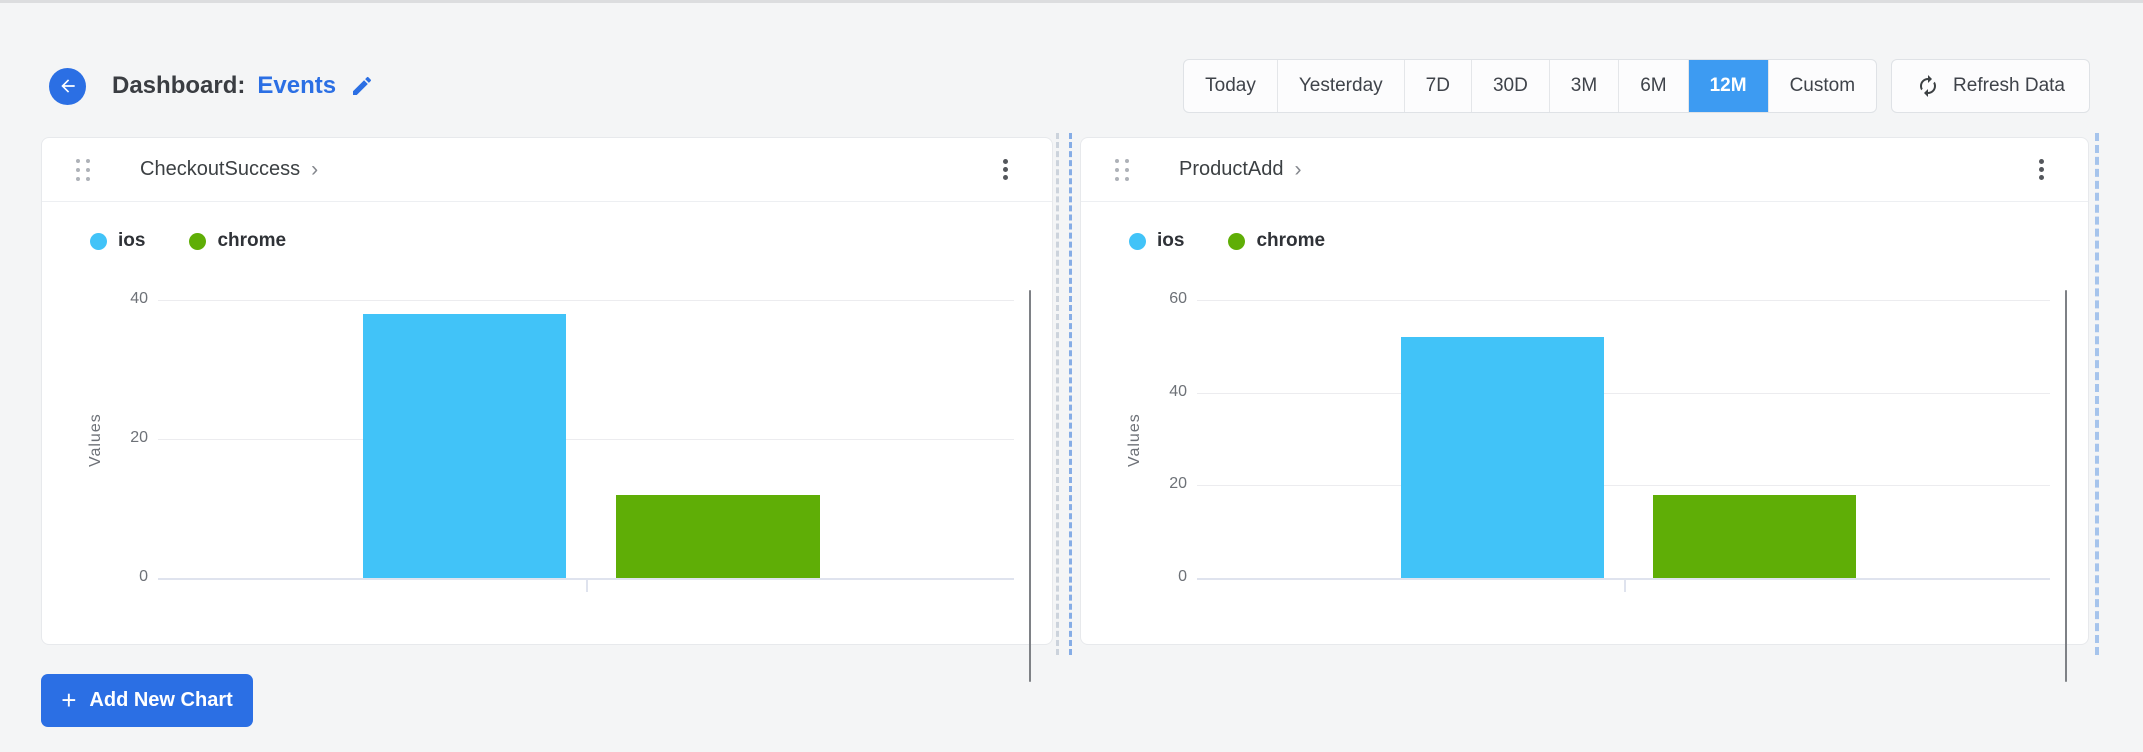 The image size is (2143, 752). Describe the element at coordinates (1340, 86) in the screenshot. I see `range-button-yesterday: Yesterday` at that location.